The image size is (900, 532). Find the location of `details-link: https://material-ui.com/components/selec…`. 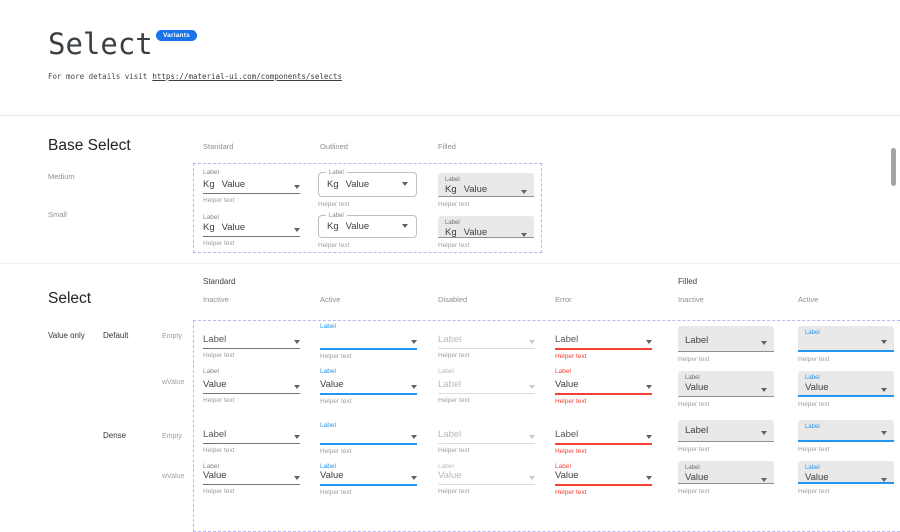

details-link: https://material-ui.com/components/selec… is located at coordinates (247, 76).